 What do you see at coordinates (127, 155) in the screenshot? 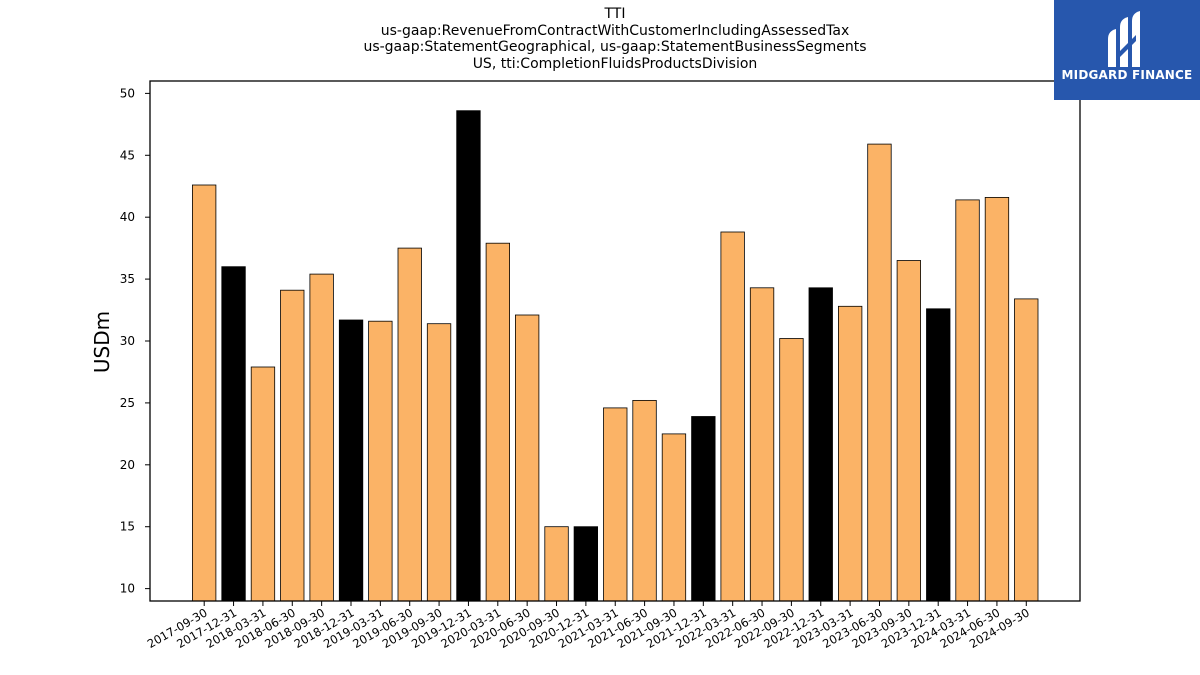
I see `y-tick-label: 45` at bounding box center [127, 155].